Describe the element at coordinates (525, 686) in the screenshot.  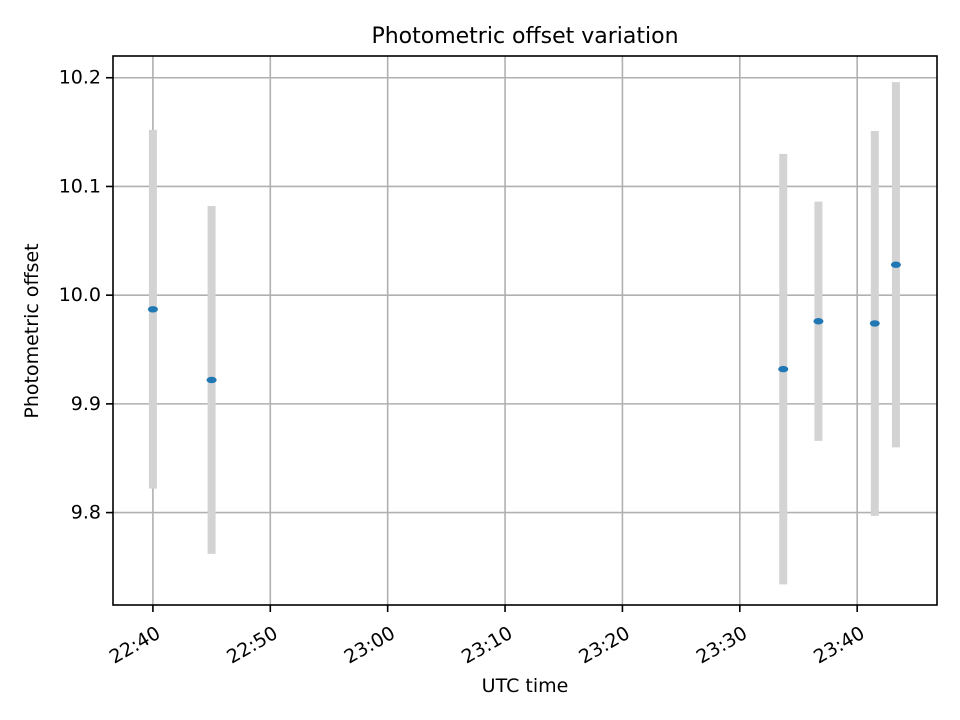
I see `x-axis-label: UTC time` at that location.